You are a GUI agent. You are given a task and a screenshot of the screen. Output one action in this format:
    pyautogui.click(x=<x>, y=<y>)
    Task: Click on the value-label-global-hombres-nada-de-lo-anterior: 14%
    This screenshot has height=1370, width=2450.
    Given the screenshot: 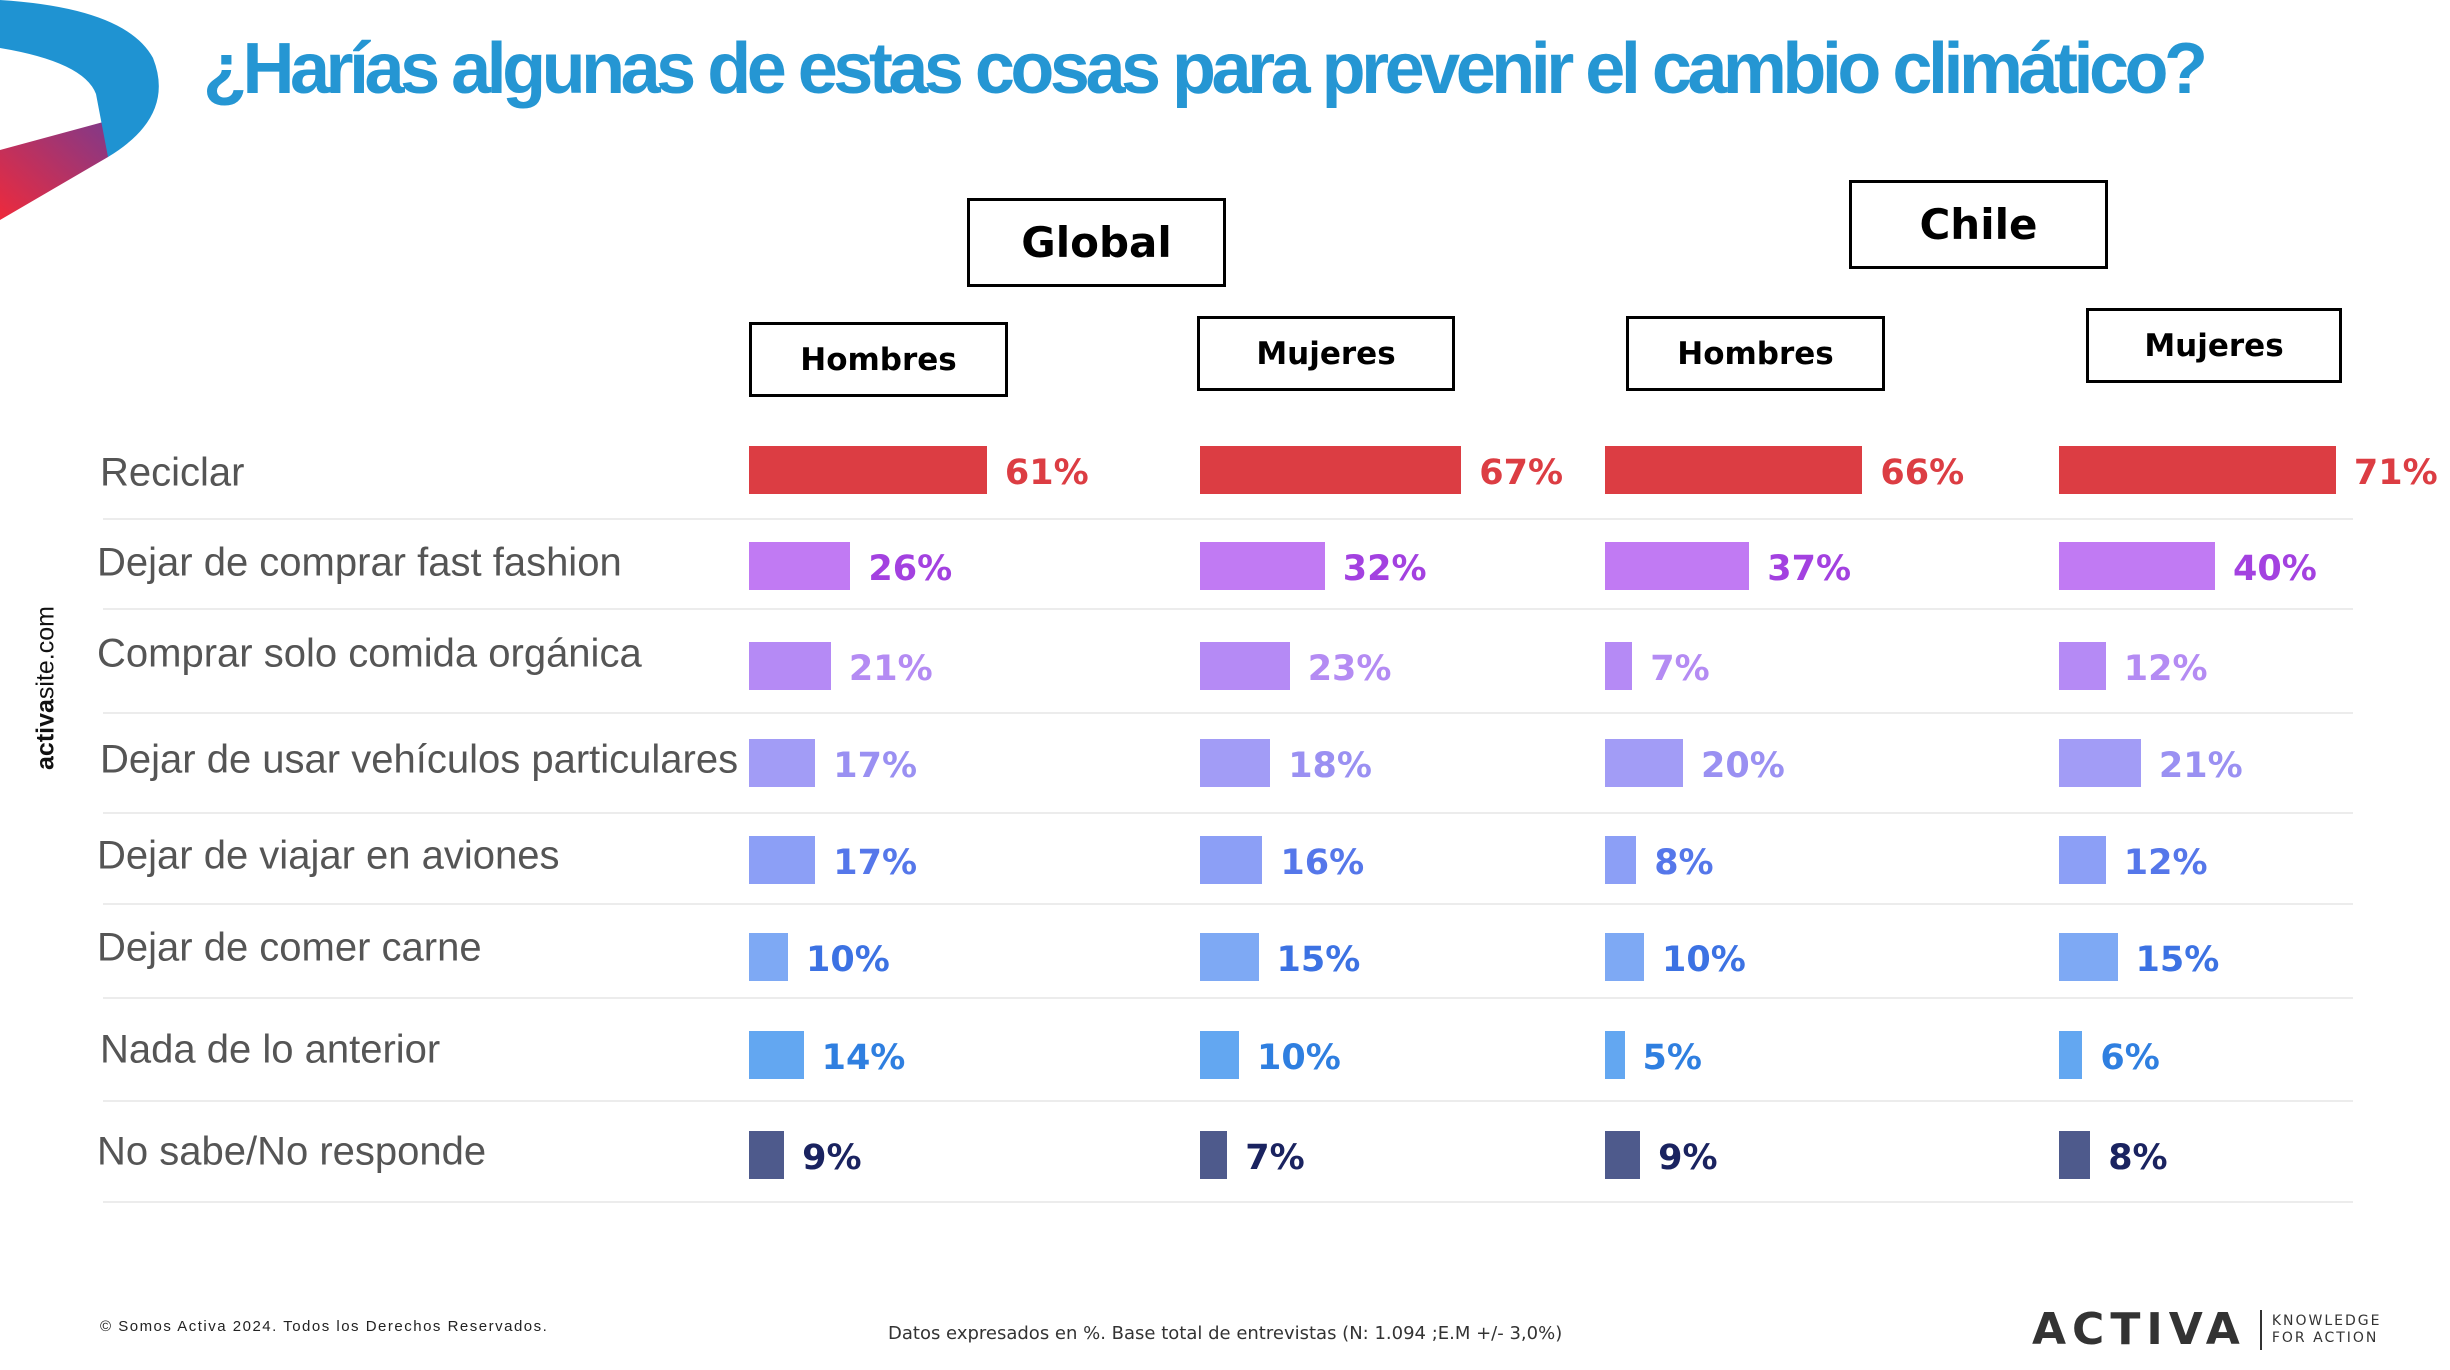 What is the action you would take?
    pyautogui.click(x=863, y=1058)
    